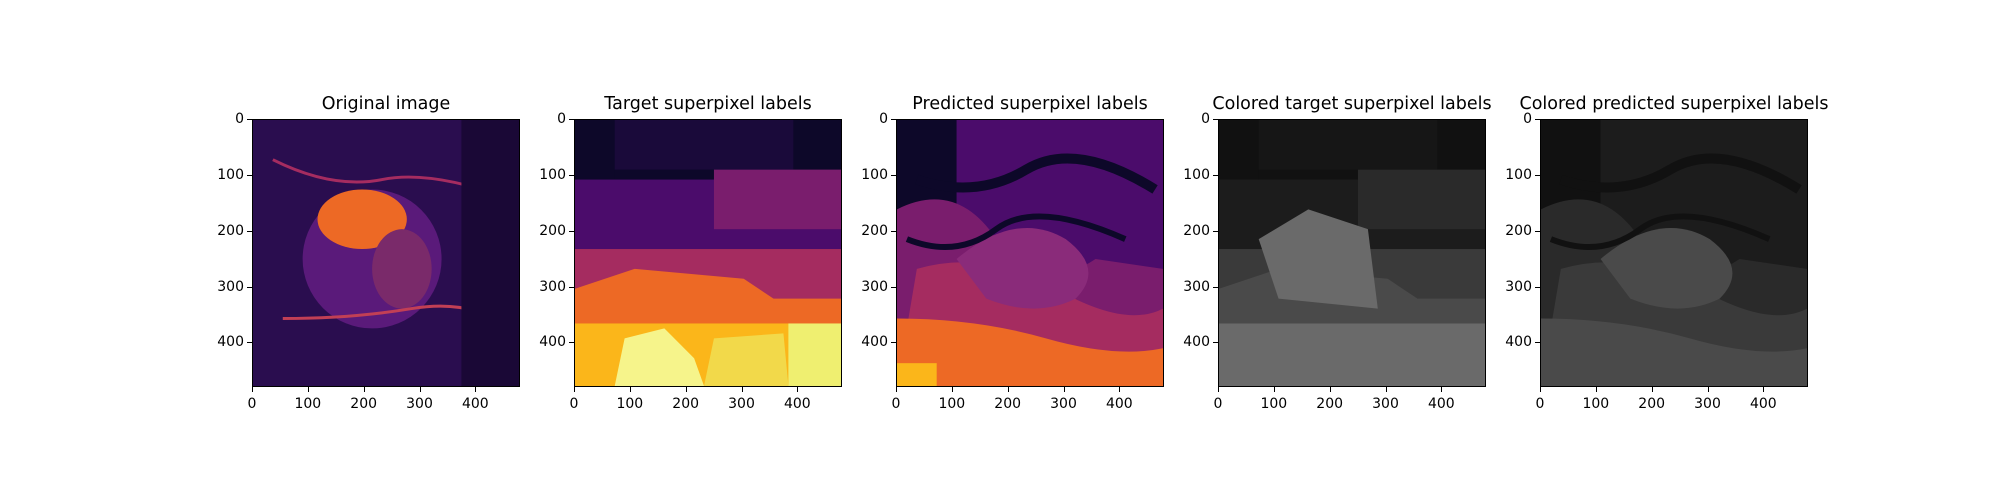  Describe the element at coordinates (386, 104) in the screenshot. I see `panel-title: Original image` at that location.